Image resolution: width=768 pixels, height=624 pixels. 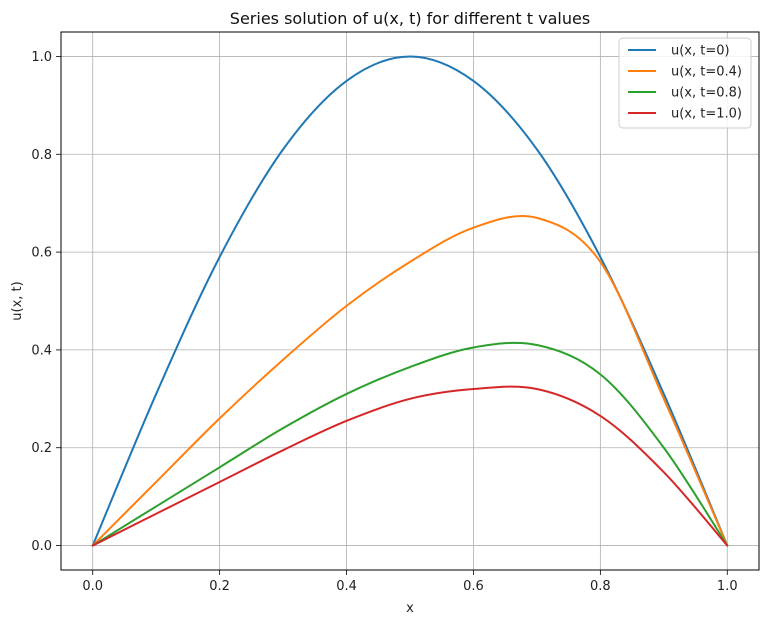 I want to click on x-tick-label: 0.4, so click(x=346, y=586).